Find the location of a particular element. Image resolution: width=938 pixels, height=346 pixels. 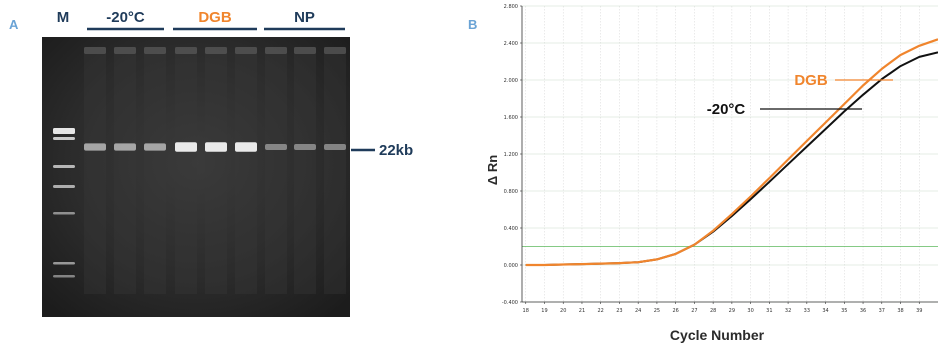

lane-label-marker: M is located at coordinates (63, 17).